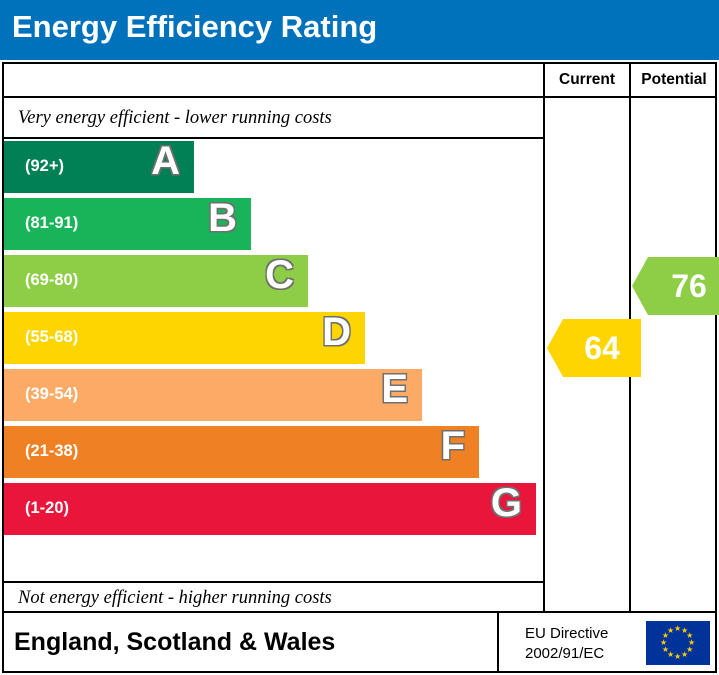 The image size is (719, 675). What do you see at coordinates (272, 582) in the screenshot?
I see `divider-bottom` at bounding box center [272, 582].